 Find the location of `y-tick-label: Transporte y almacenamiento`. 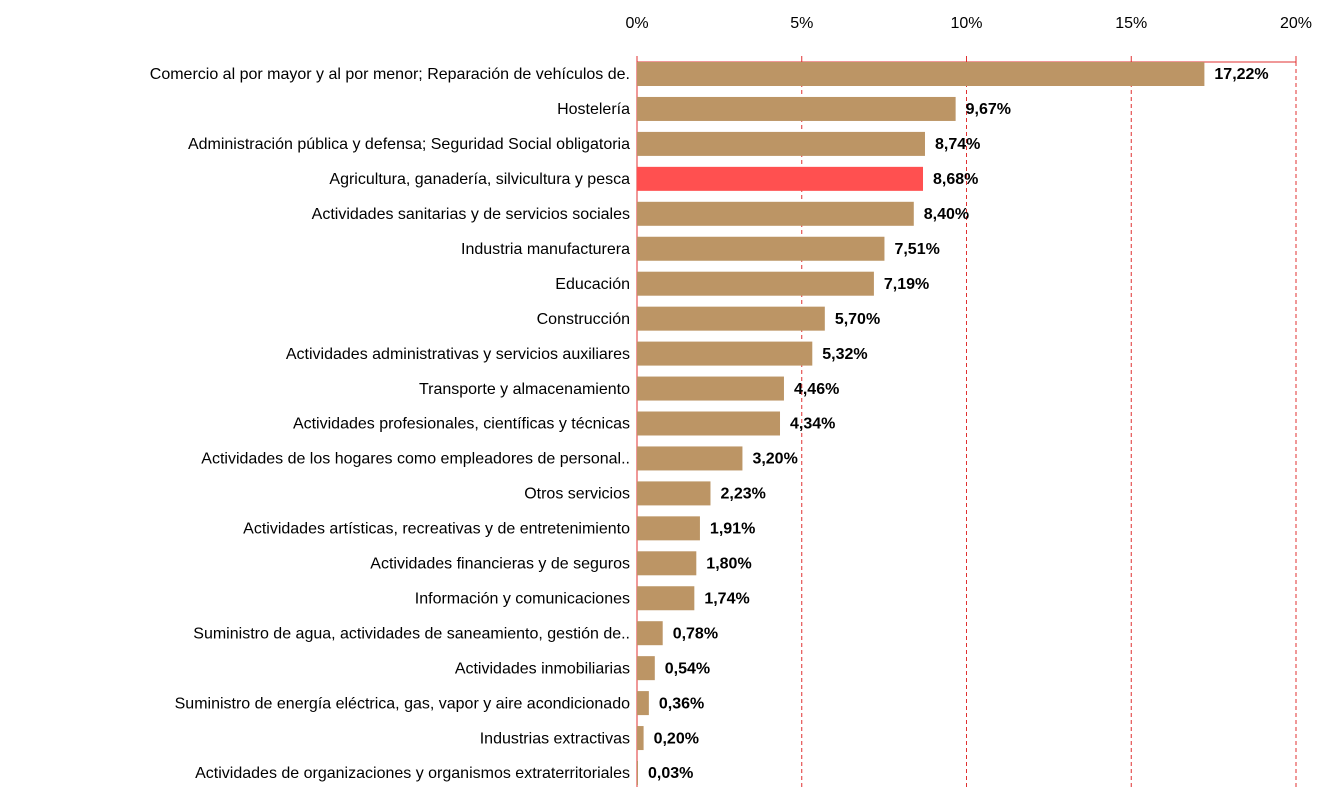

y-tick-label: Transporte y almacenamiento is located at coordinates (524, 389).